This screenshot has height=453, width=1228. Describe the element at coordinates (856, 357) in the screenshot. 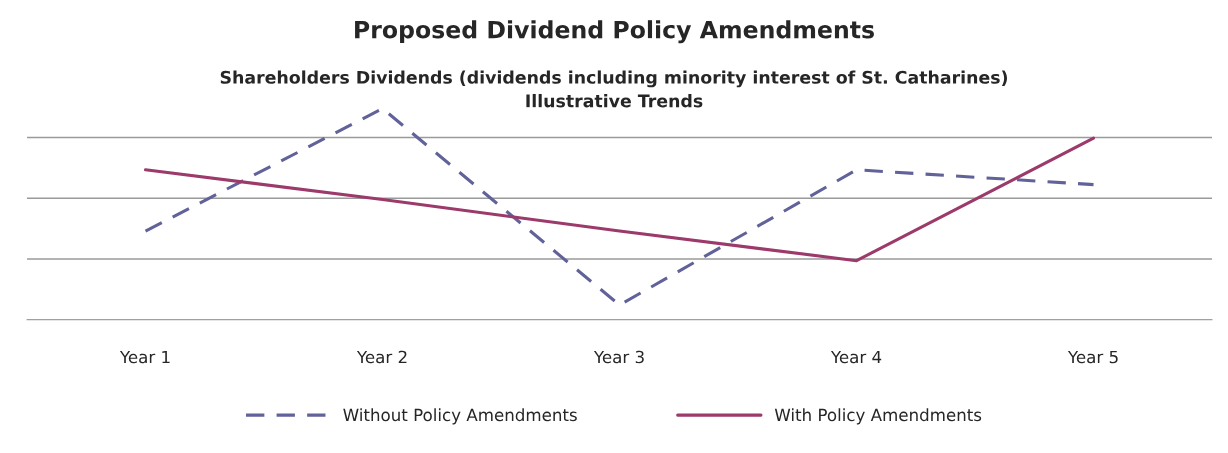

I see `x-tick-label: Year 4` at that location.